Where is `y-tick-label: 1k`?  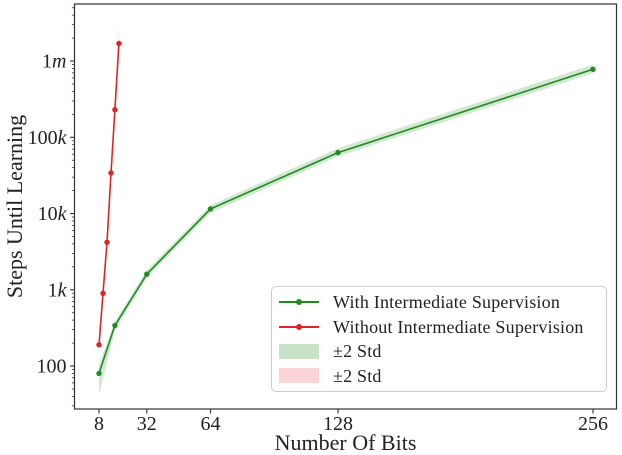 y-tick-label: 1k is located at coordinates (58, 290).